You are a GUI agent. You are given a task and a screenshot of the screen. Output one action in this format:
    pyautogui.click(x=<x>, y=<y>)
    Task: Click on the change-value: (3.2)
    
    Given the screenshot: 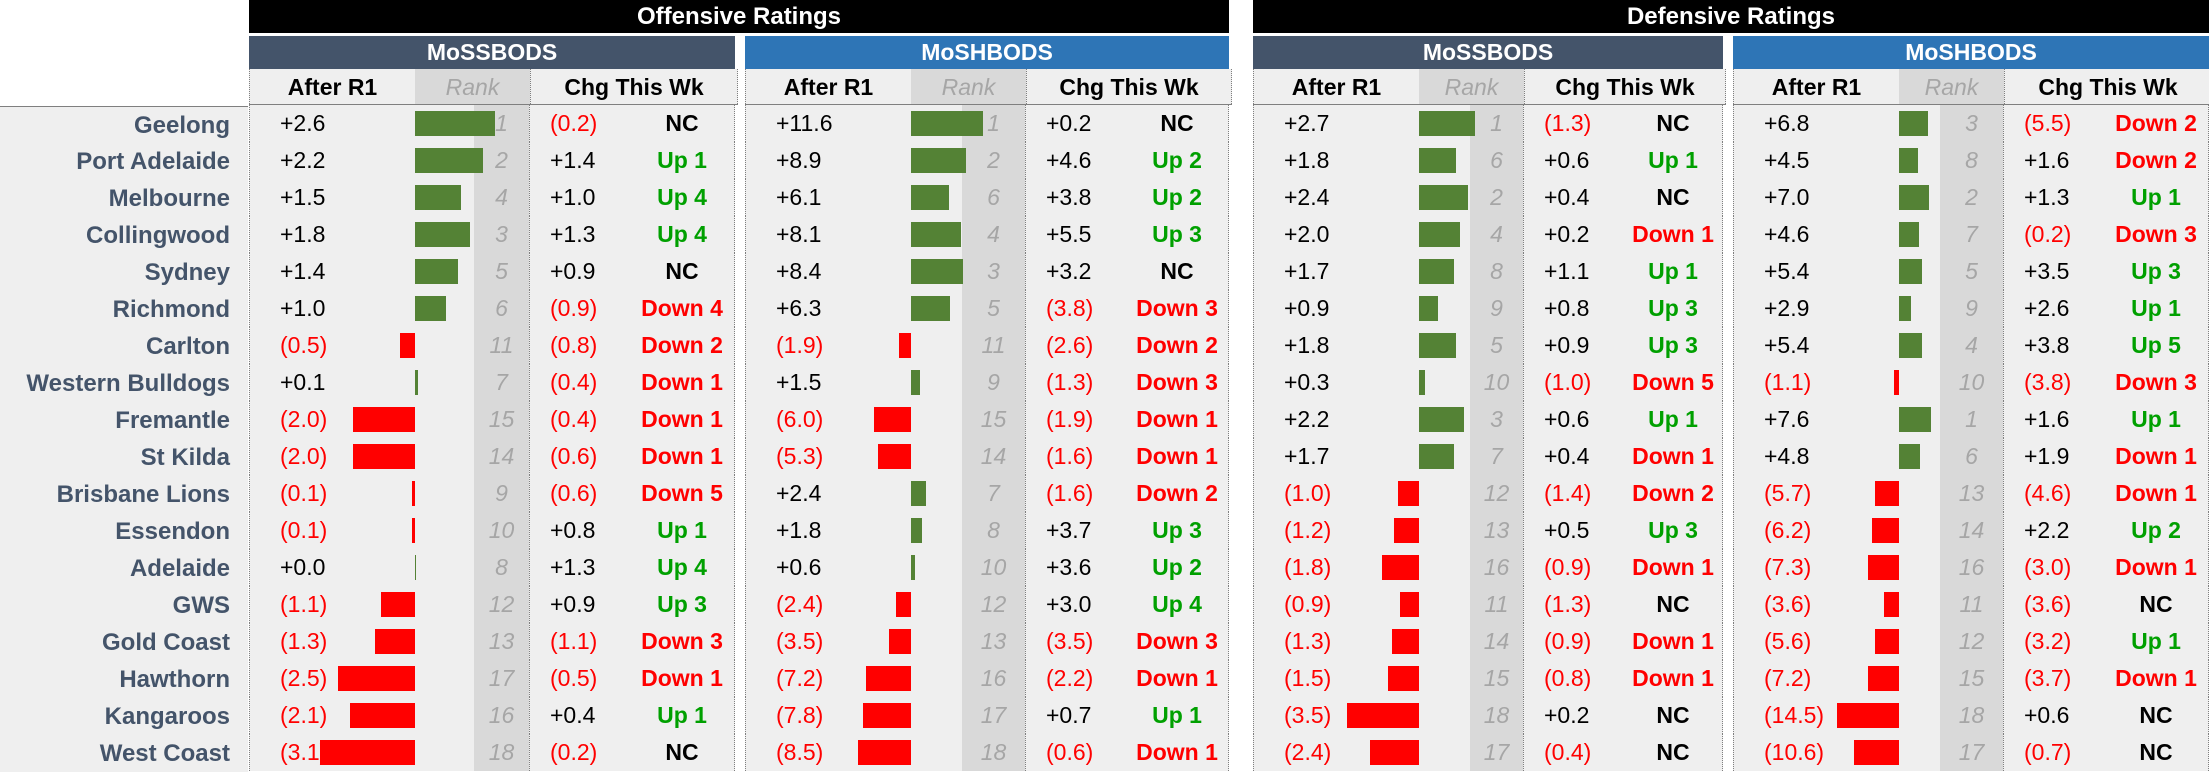 What is the action you would take?
    pyautogui.click(x=2048, y=641)
    